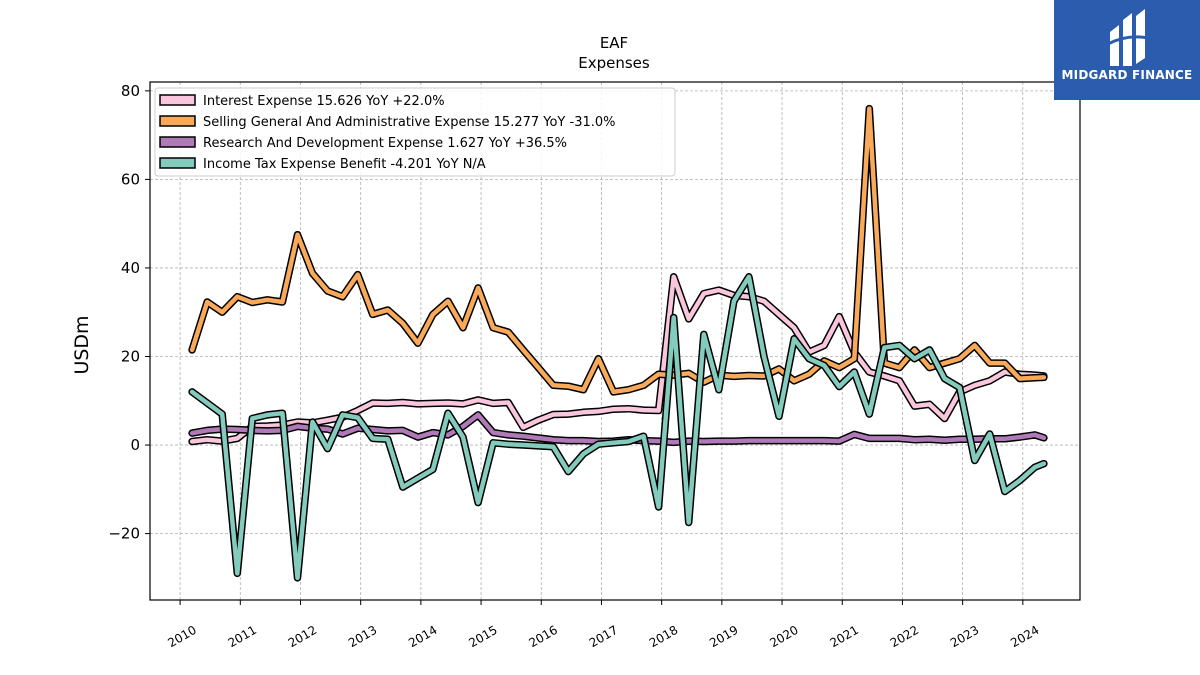 This screenshot has width=1200, height=675. Describe the element at coordinates (663, 636) in the screenshot. I see `x-tick-label: 2018` at that location.